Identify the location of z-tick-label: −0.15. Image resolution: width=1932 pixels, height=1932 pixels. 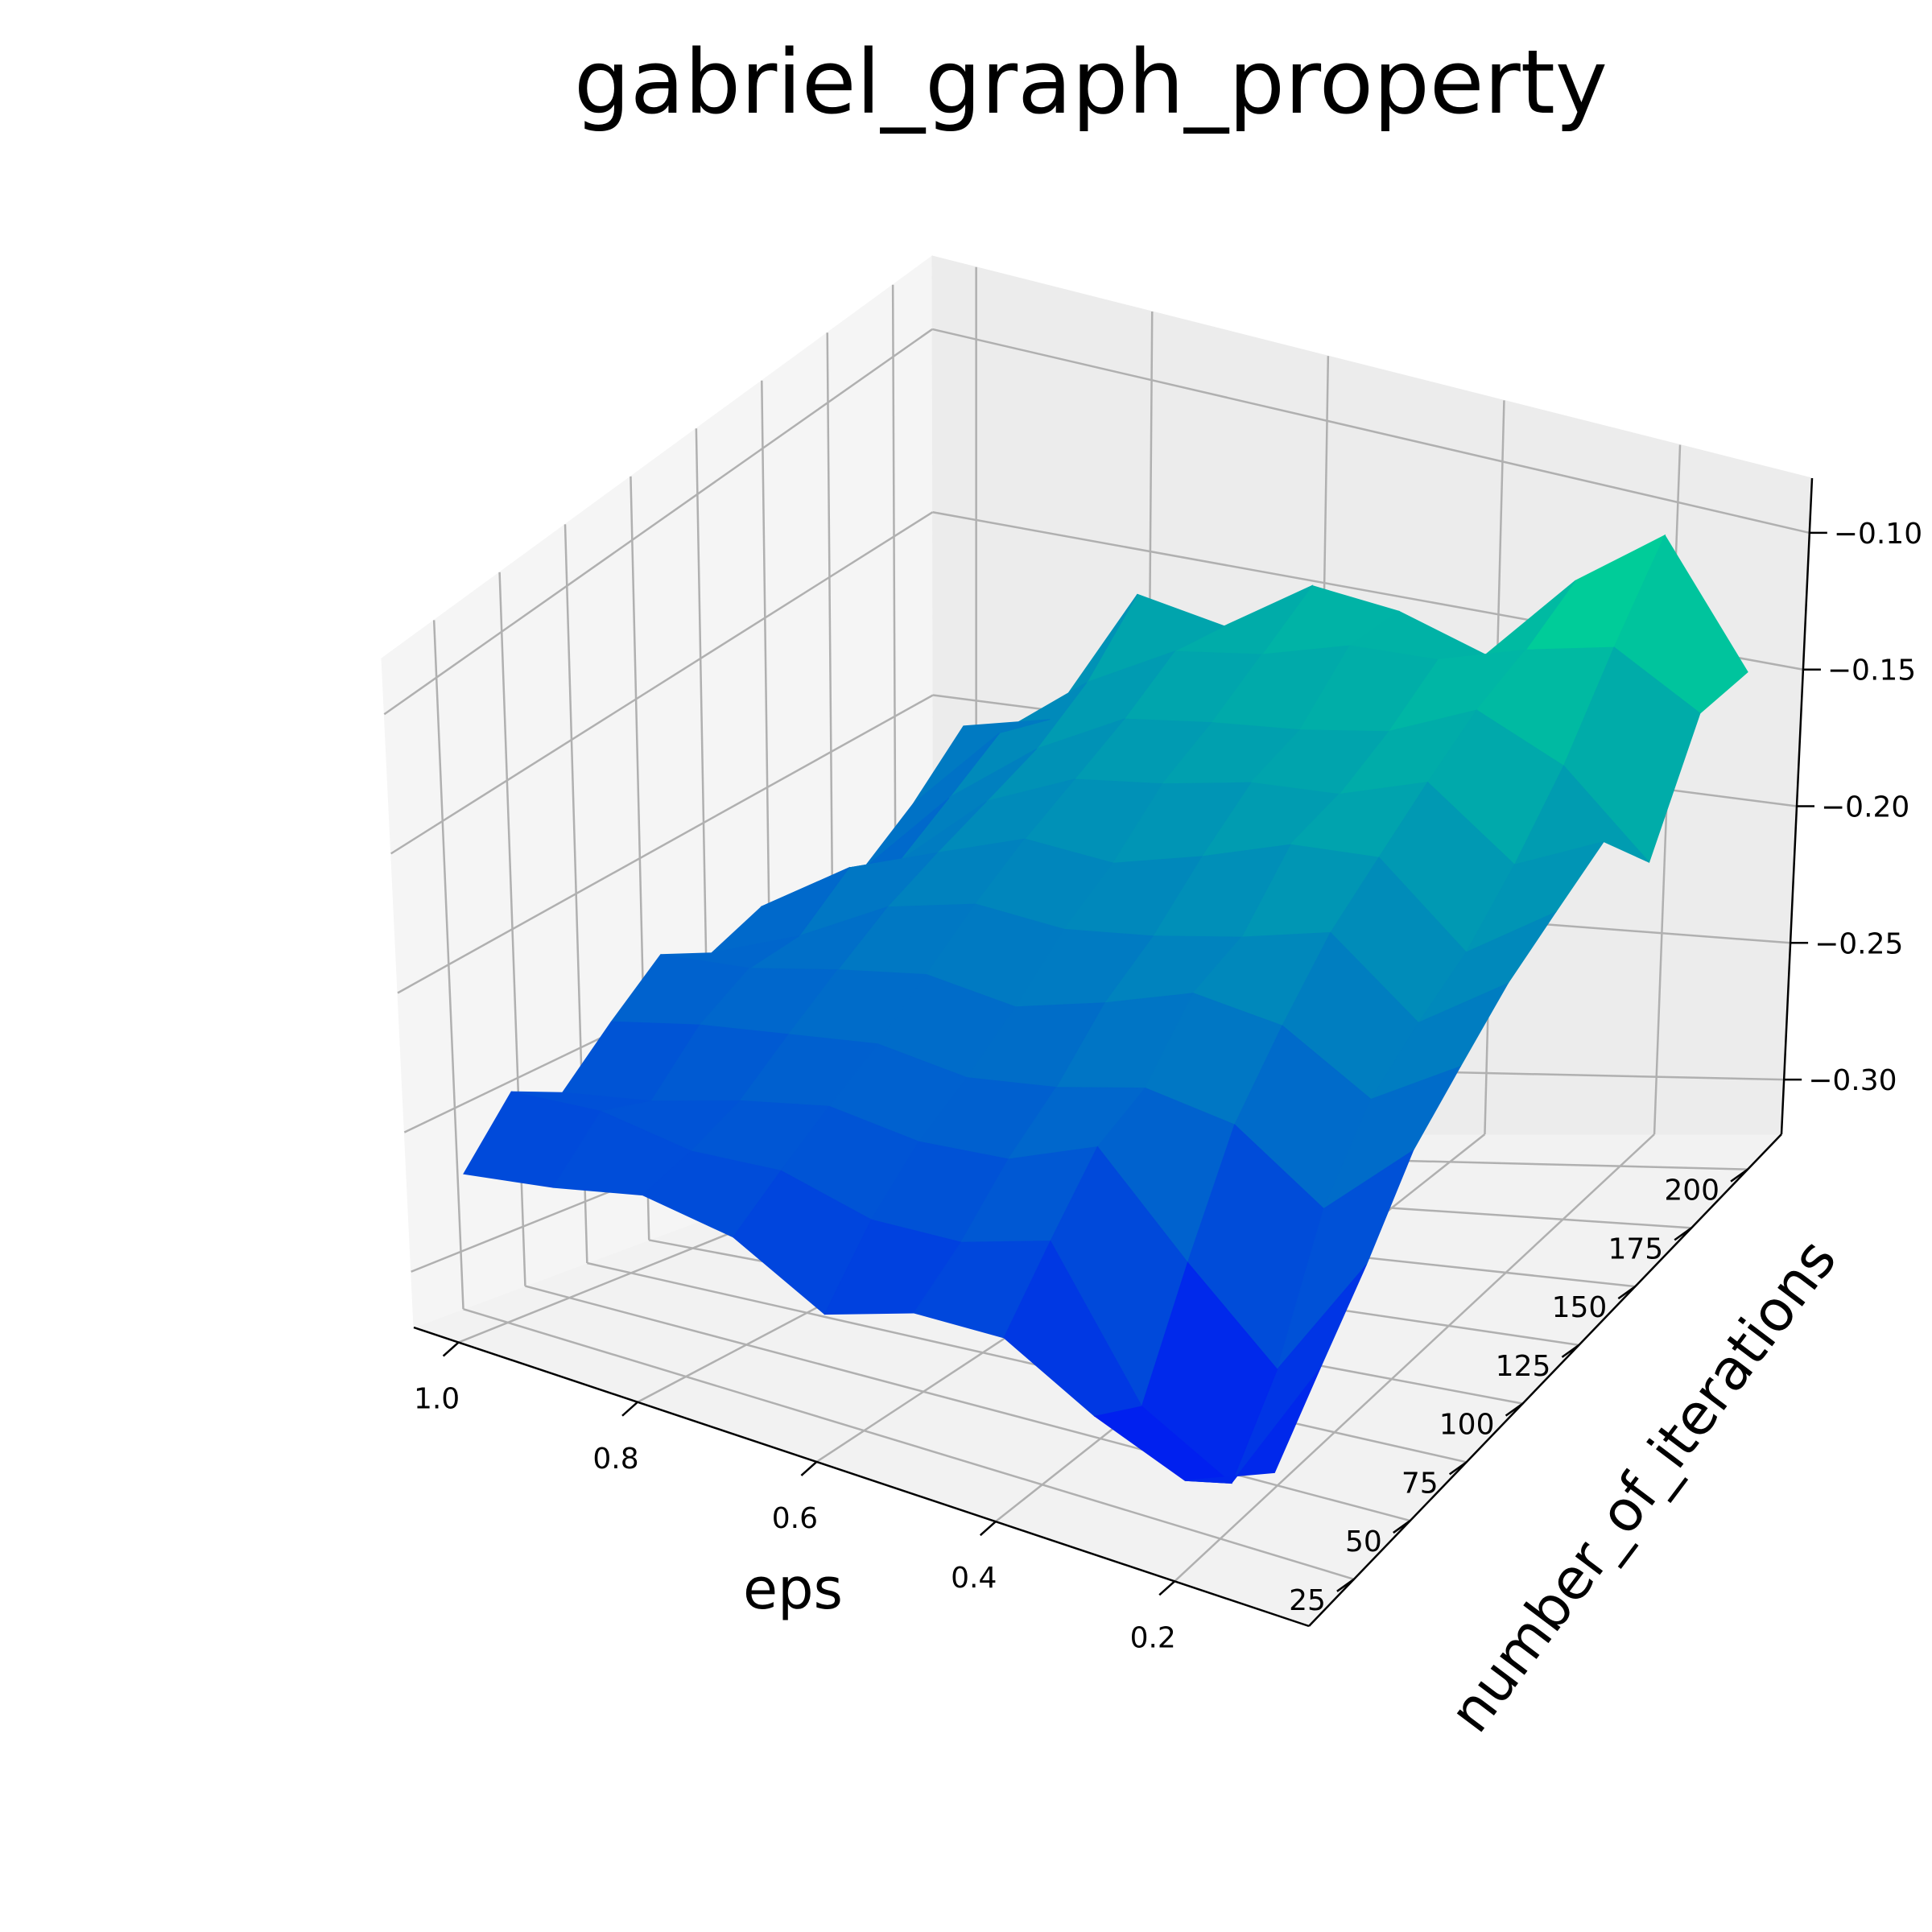
(1871, 670).